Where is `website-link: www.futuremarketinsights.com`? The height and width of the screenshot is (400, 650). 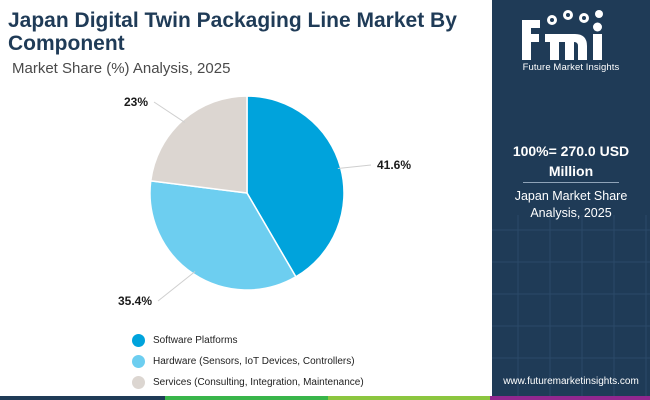
website-link: www.futuremarketinsights.com is located at coordinates (571, 381).